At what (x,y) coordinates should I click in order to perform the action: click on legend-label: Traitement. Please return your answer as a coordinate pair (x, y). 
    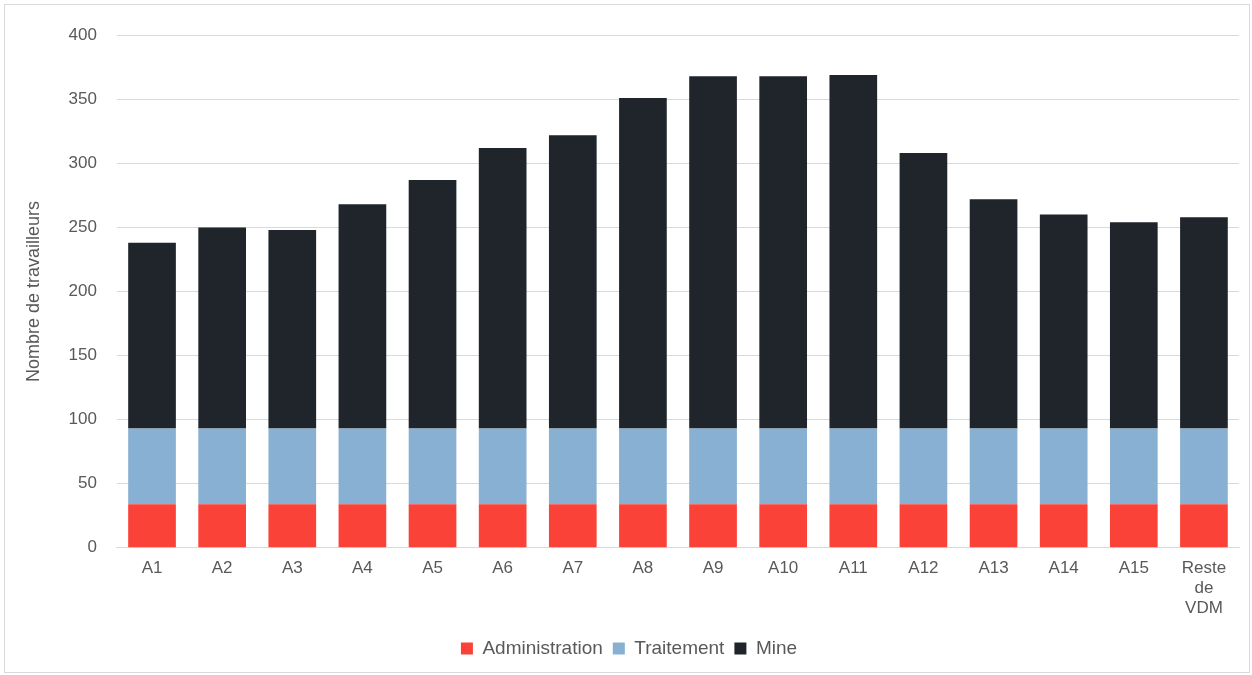
    Looking at the image, I should click on (680, 647).